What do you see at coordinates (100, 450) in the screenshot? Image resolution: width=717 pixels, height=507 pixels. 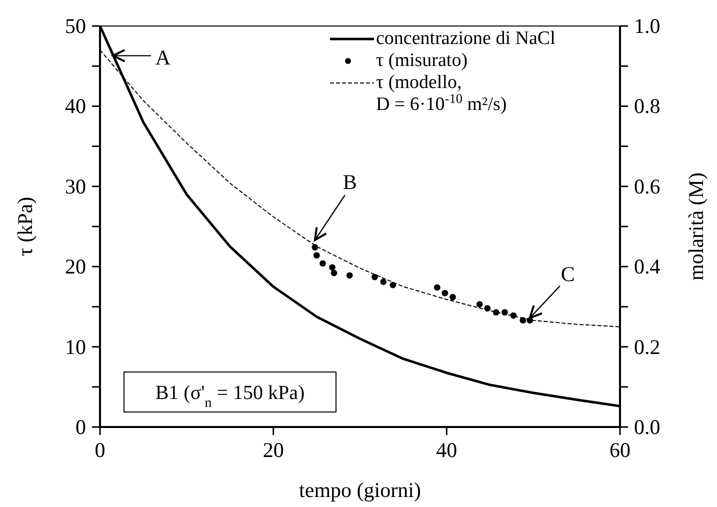 I see `x-tick-label: 0` at bounding box center [100, 450].